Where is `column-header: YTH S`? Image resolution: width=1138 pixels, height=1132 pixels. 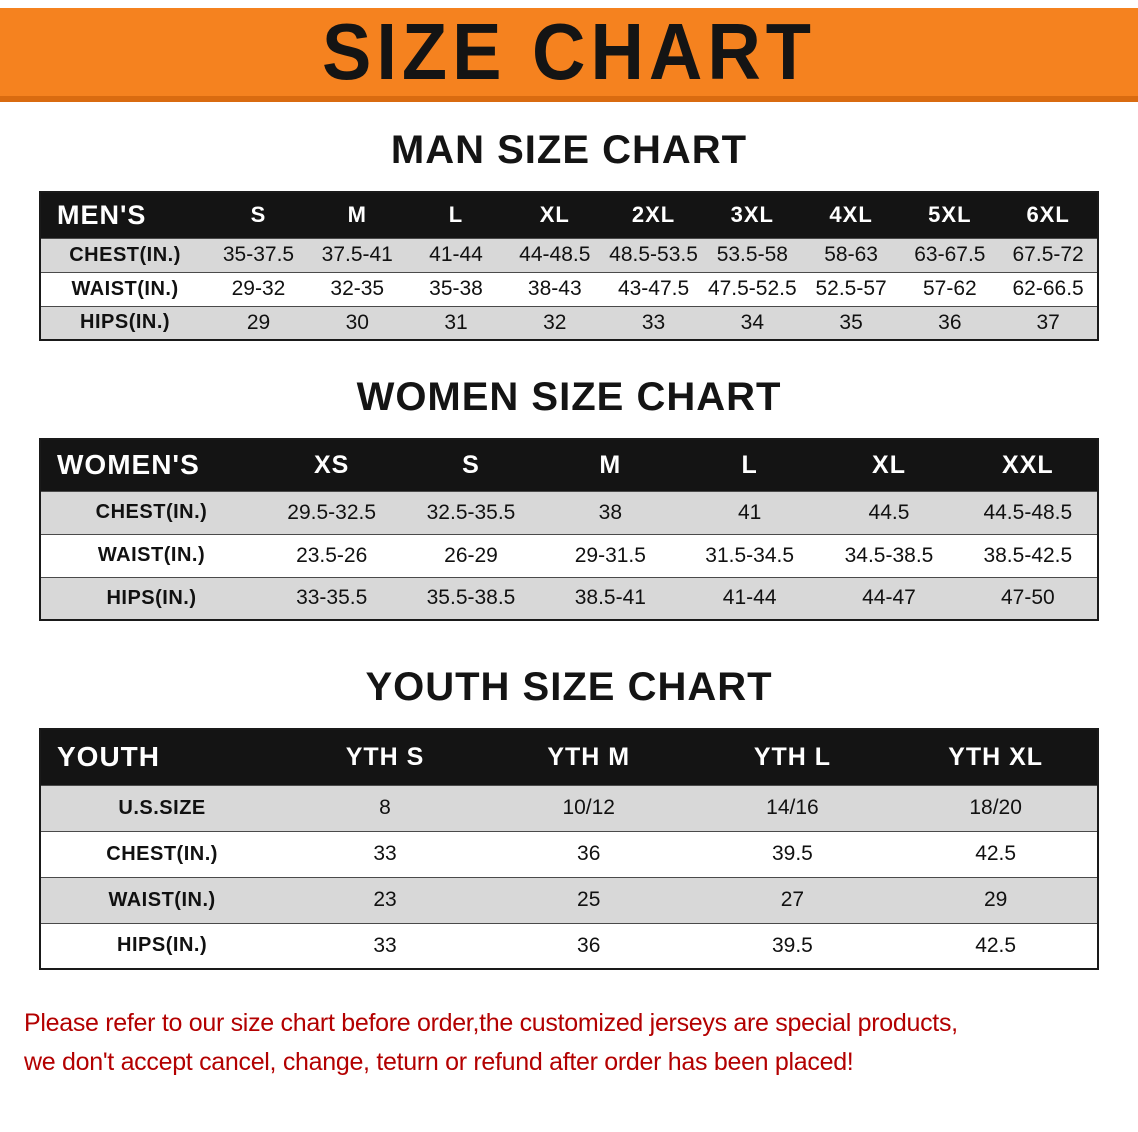 column-header: YTH S is located at coordinates (385, 756).